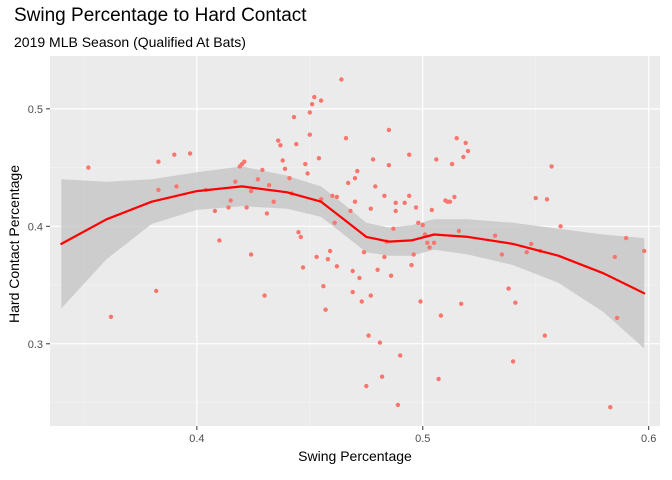 The width and height of the screenshot is (672, 480). I want to click on y-axis-ticks: 0.3 0.4 0.5, so click(39, 227).